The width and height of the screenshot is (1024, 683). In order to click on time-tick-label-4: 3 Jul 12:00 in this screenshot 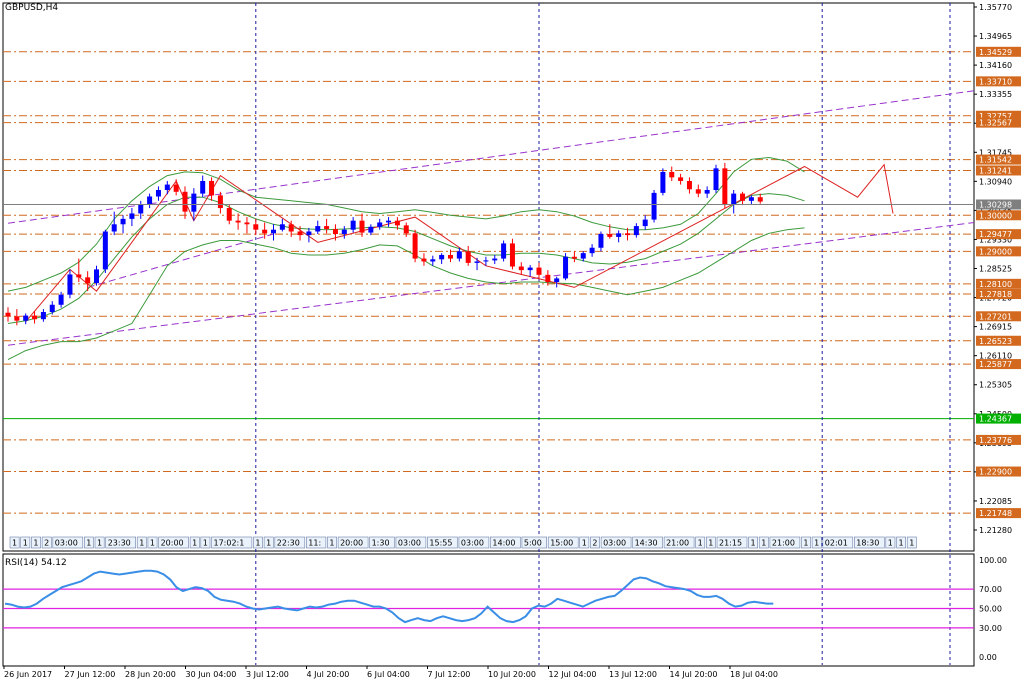, I will do `click(267, 674)`.